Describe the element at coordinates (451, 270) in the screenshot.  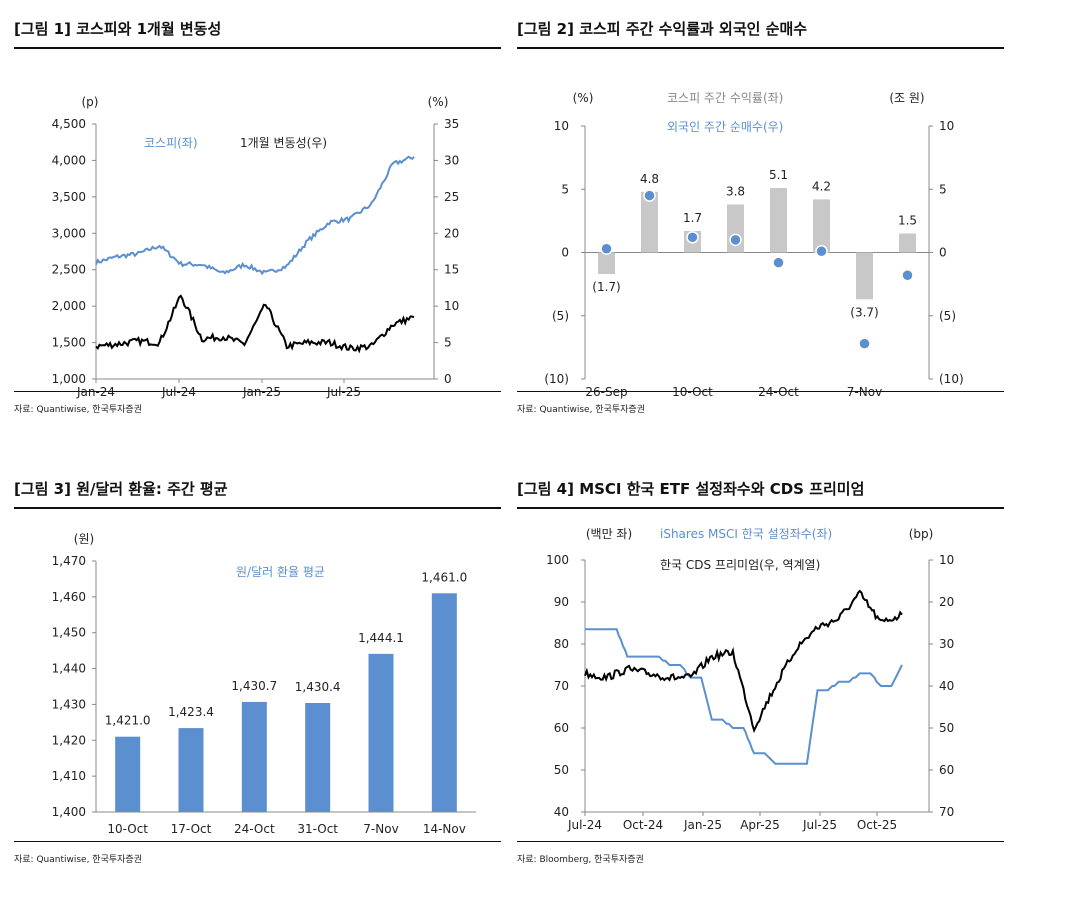
I see `right-tick-label: 15` at that location.